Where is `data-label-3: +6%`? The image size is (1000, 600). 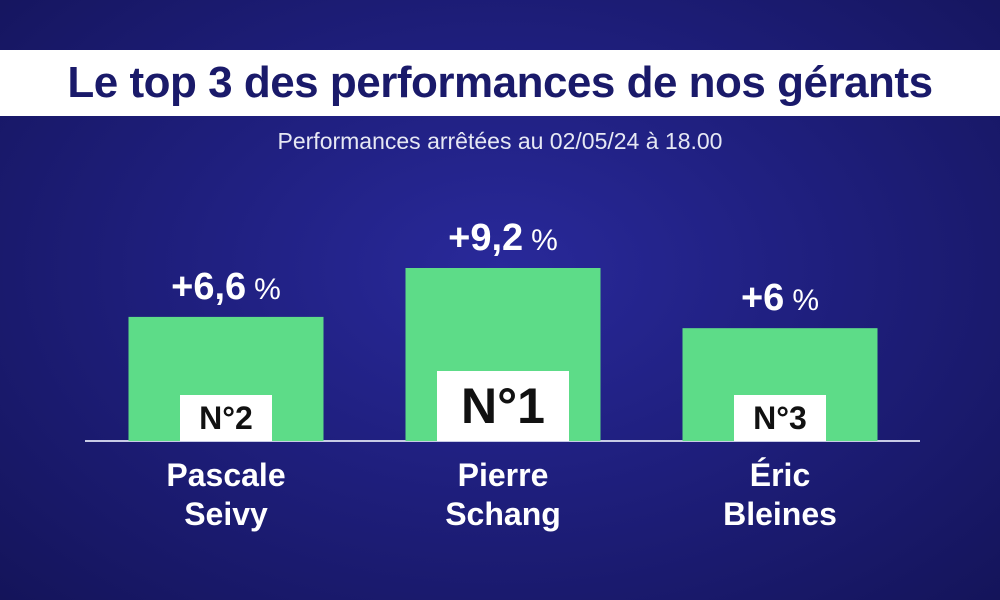 data-label-3: +6% is located at coordinates (780, 298).